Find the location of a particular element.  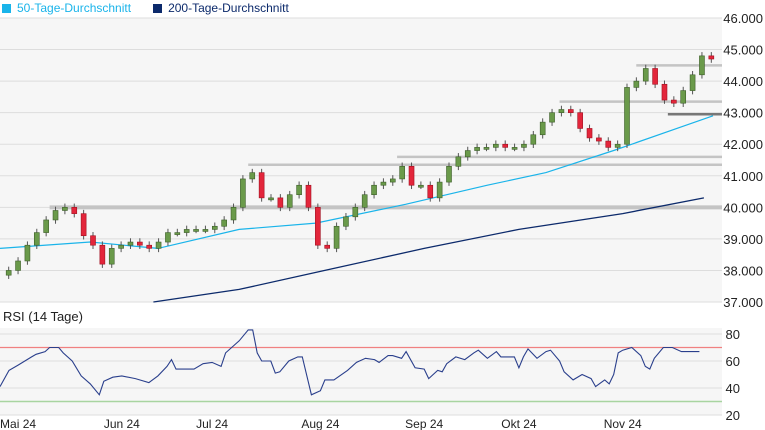

rsi-title: RSI (14 Tage) is located at coordinates (43, 316).